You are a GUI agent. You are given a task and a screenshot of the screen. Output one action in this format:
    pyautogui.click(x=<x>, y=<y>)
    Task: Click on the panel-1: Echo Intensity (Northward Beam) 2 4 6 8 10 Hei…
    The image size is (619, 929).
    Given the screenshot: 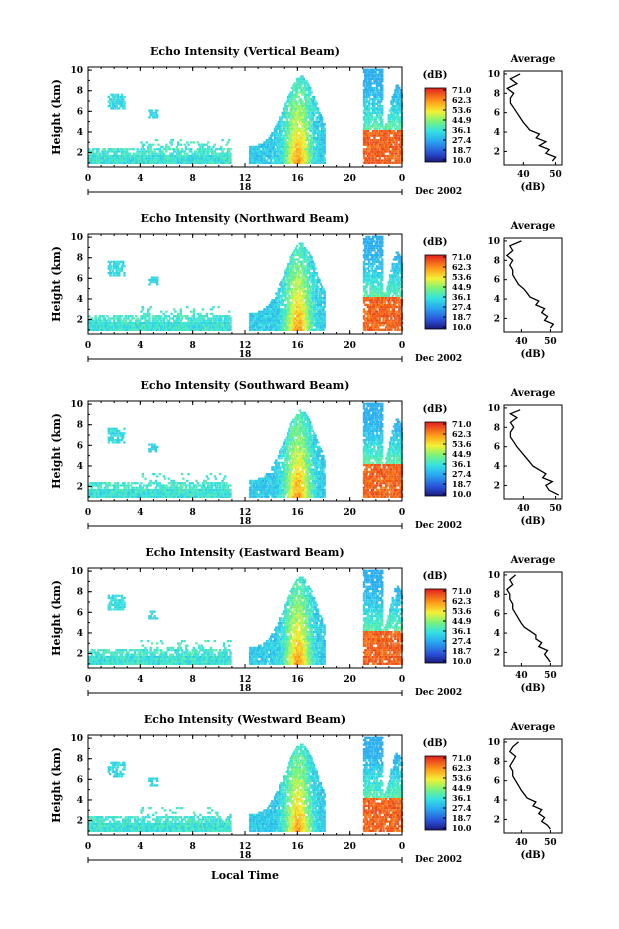 What is the action you would take?
    pyautogui.click(x=306, y=288)
    